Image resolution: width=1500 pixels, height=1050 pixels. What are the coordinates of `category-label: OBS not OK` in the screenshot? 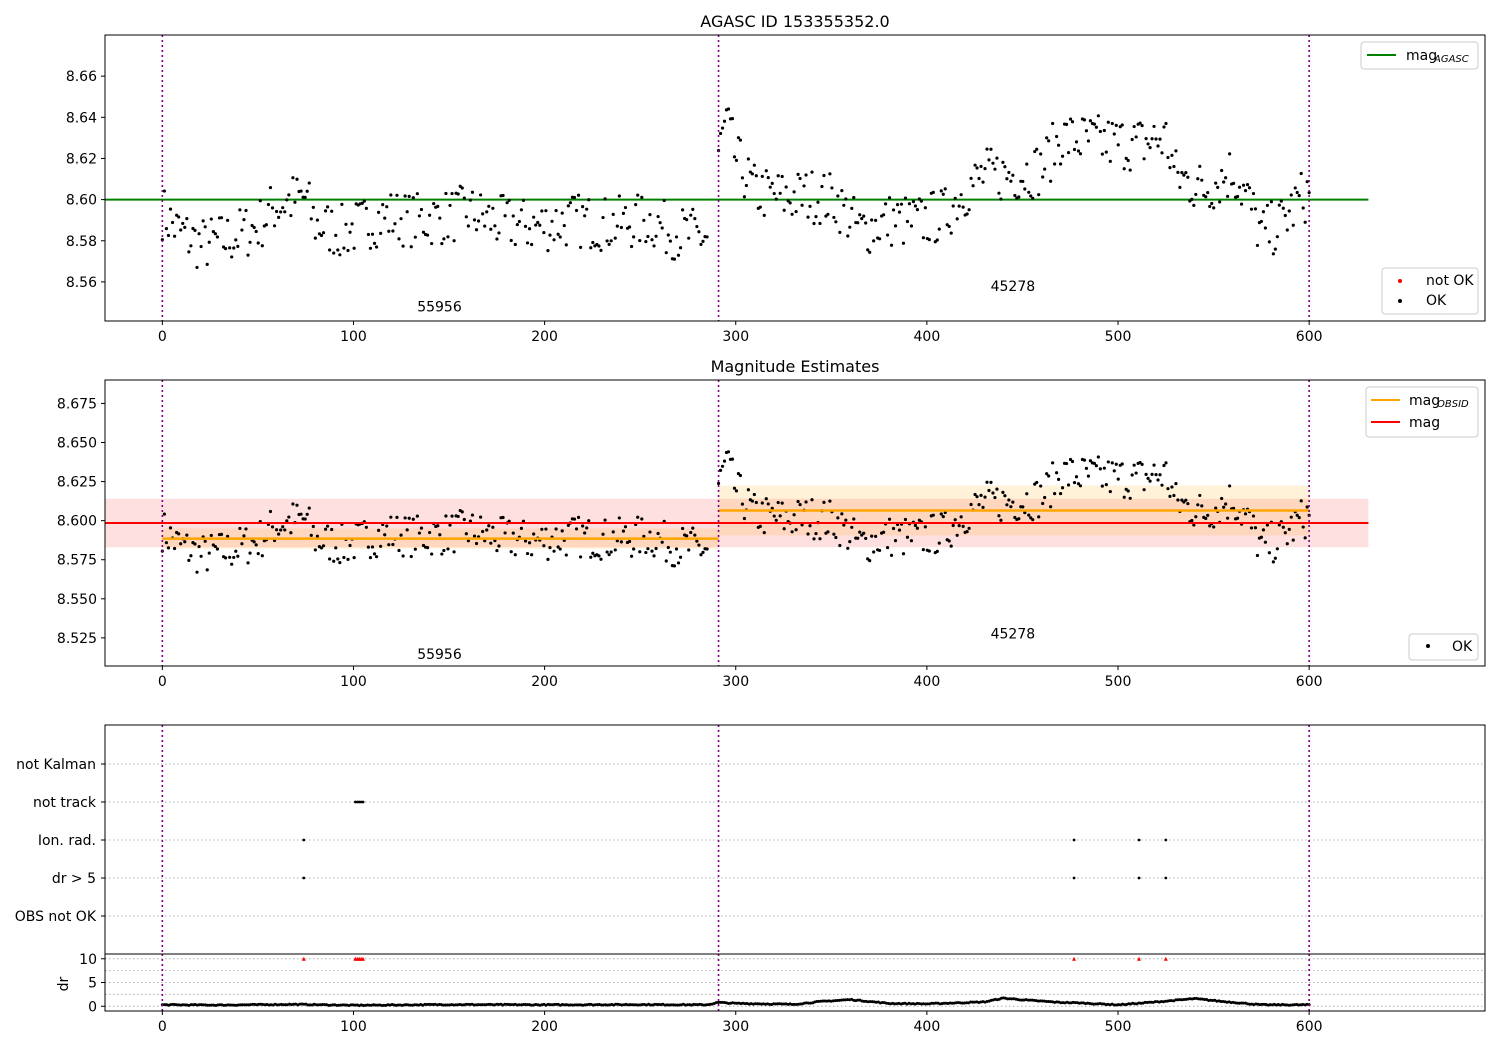 It's located at (56, 917).